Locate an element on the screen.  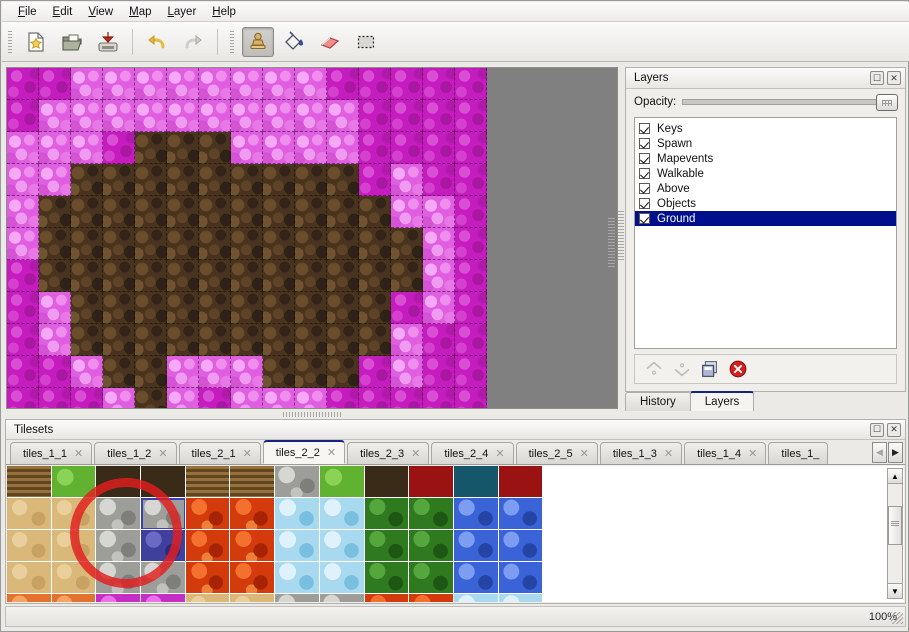
dock-tab-layers: Layers is located at coordinates (722, 401).